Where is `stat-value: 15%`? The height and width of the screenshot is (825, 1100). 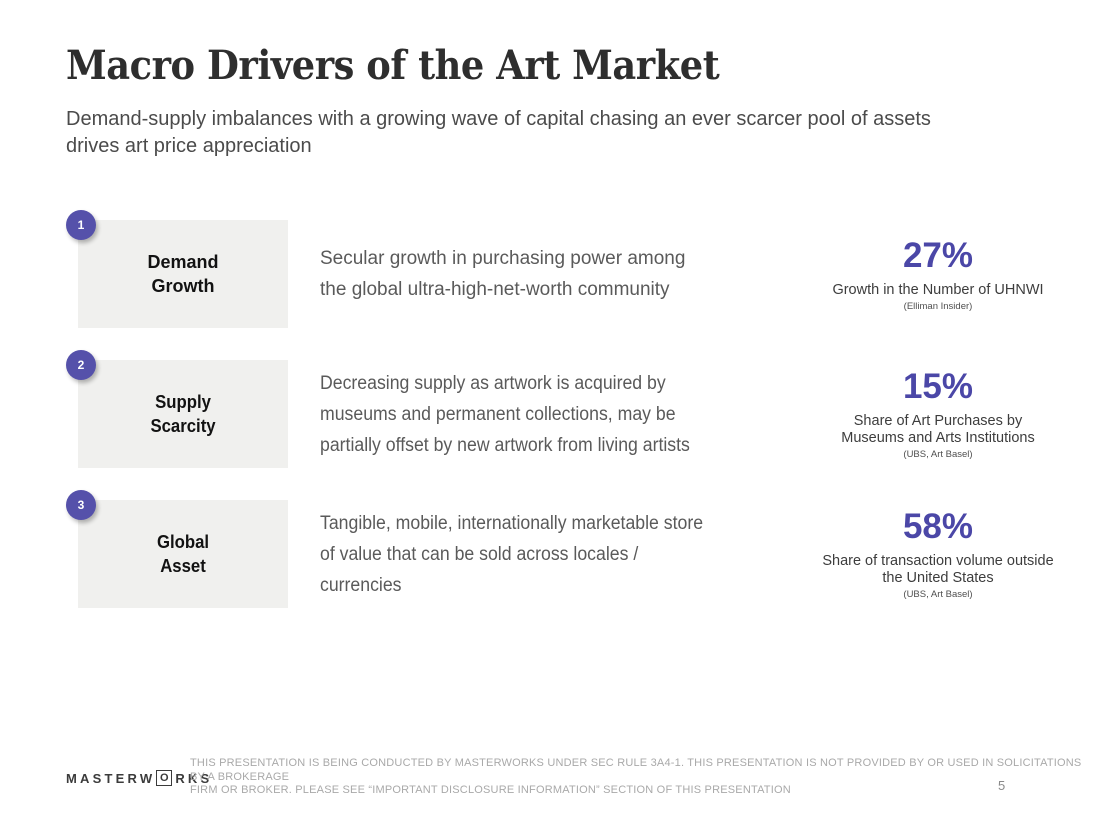
stat-value: 15% is located at coordinates (938, 386).